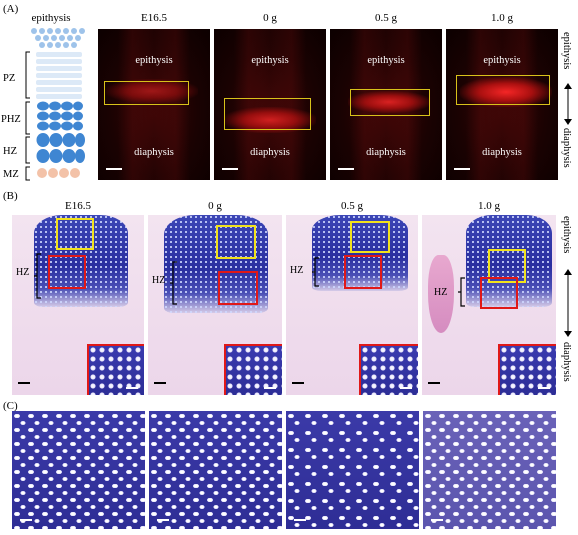 This screenshot has width=578, height=535. What do you see at coordinates (566, 235) in the screenshot?
I see `side-label-b-top: epithysis` at bounding box center [566, 235].